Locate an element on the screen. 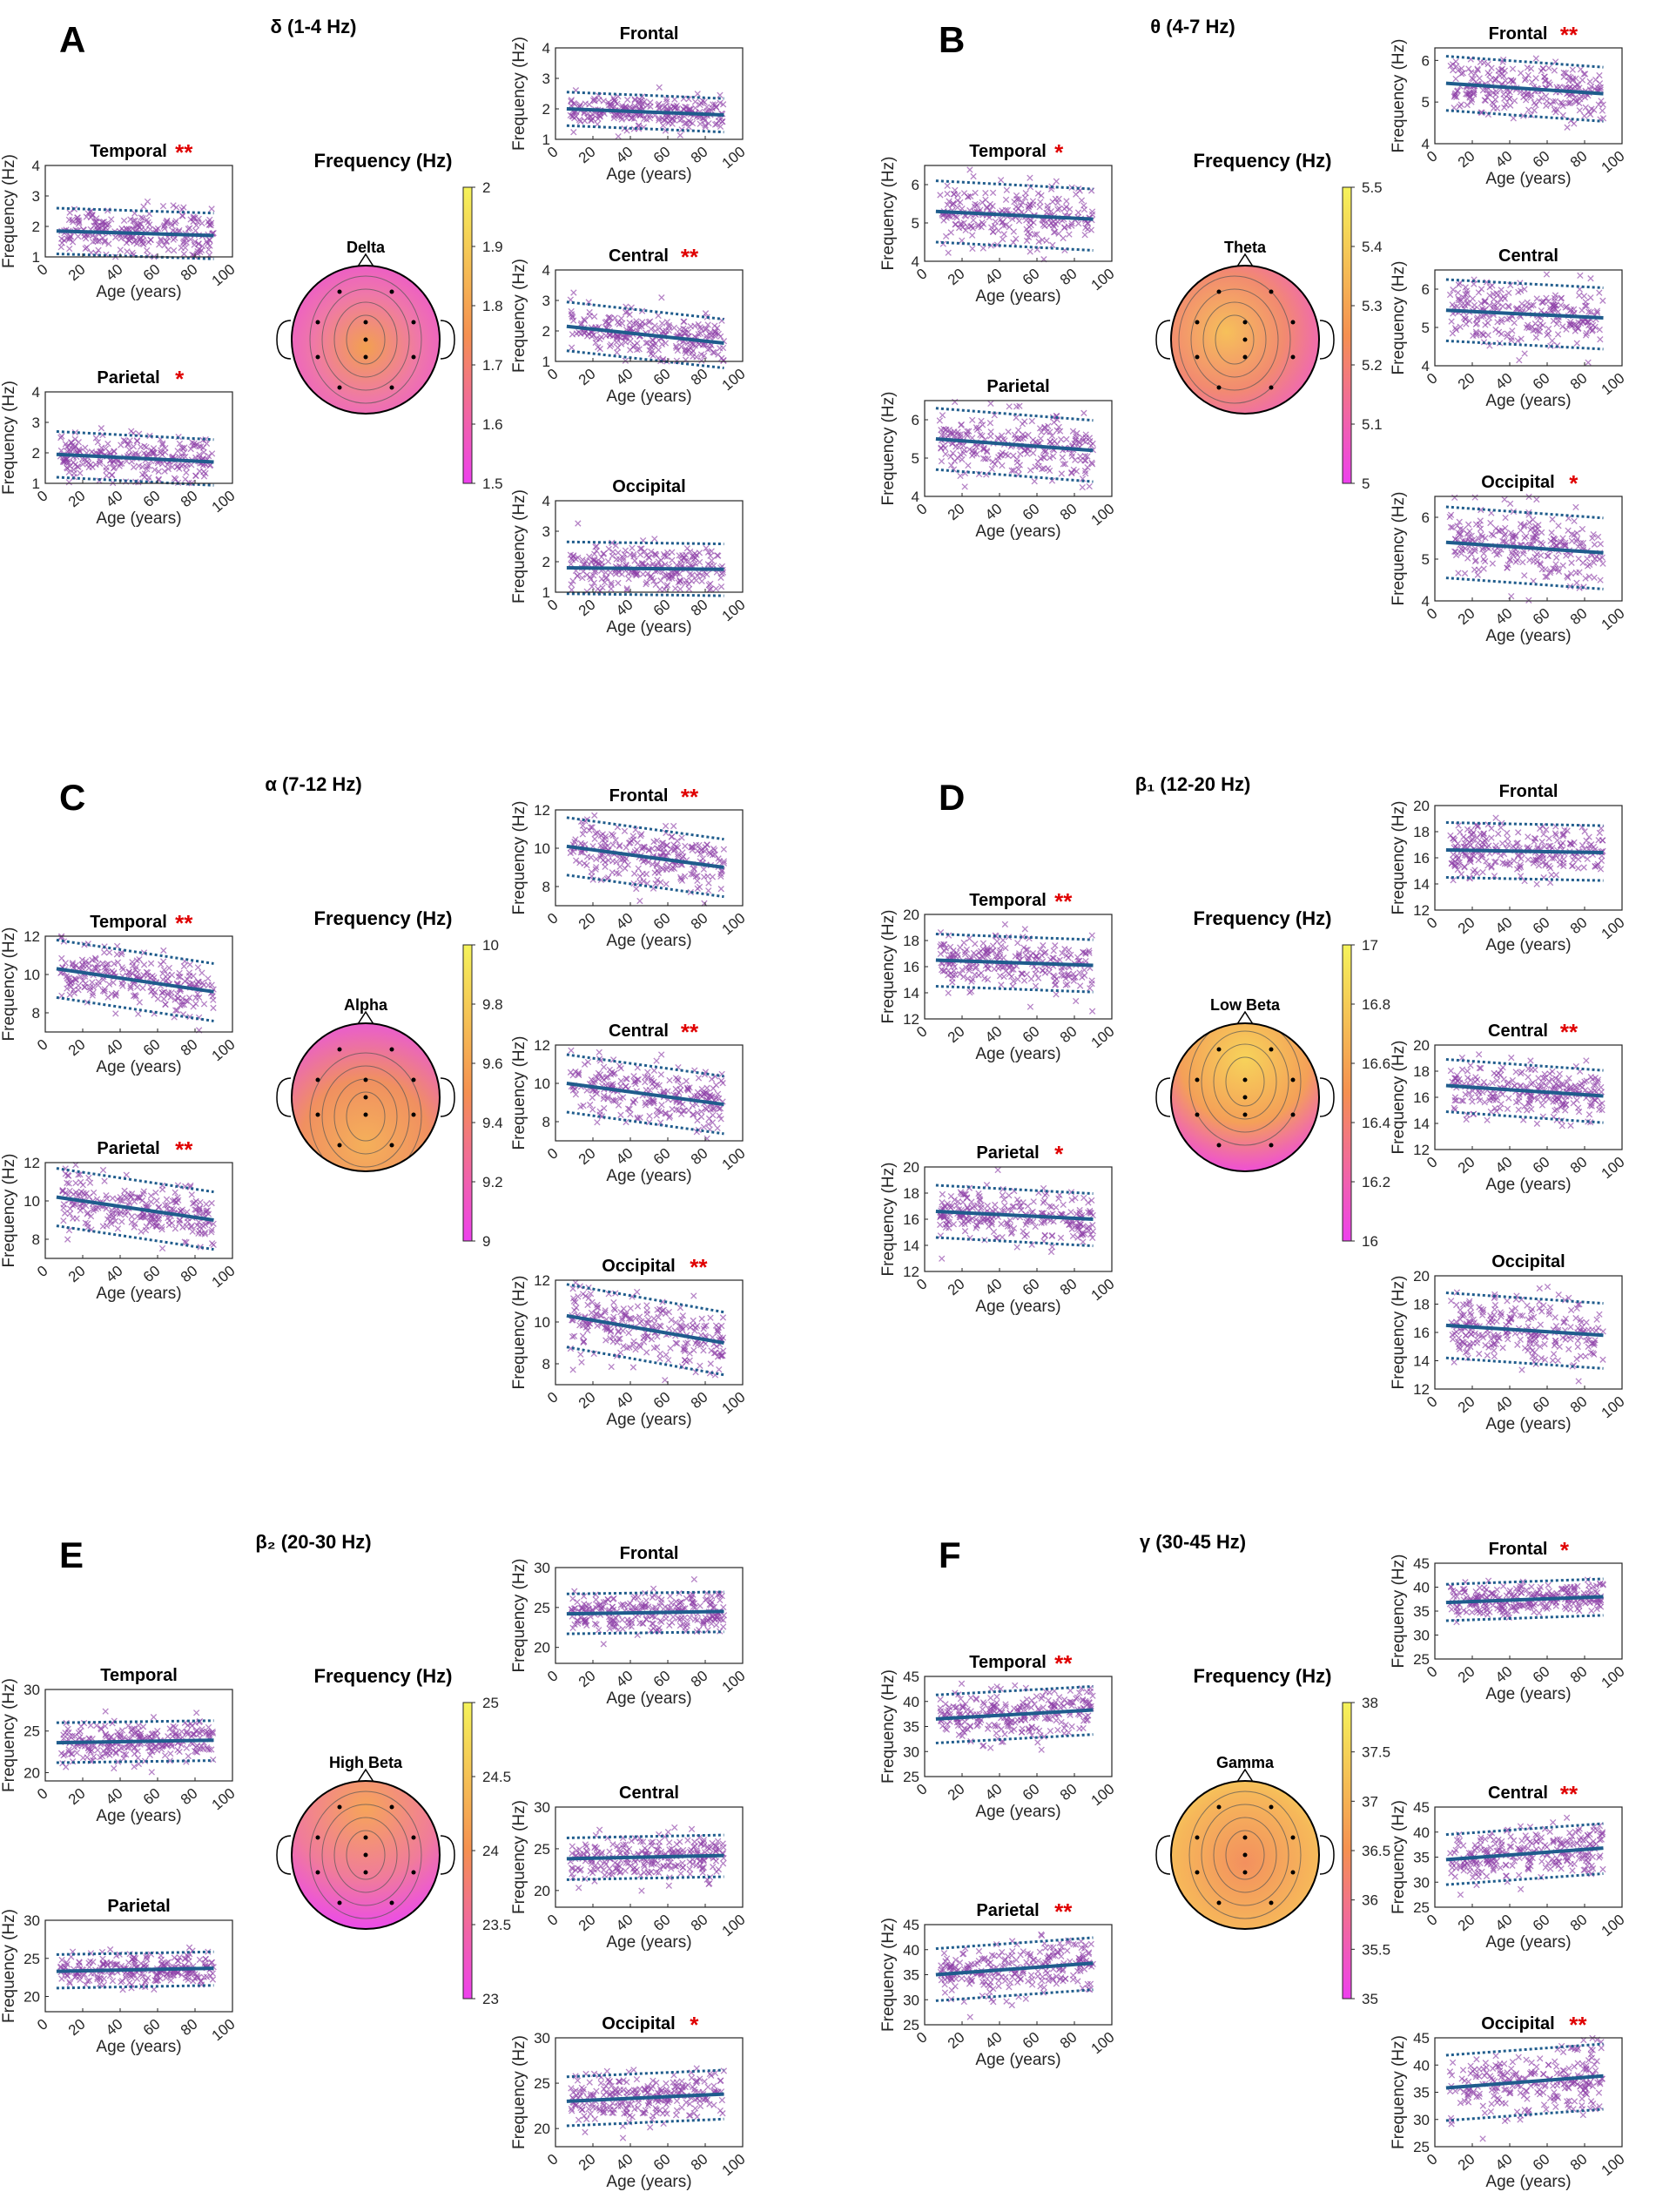 The image size is (1656, 2212). y-tick-label: 2 is located at coordinates (36, 453).